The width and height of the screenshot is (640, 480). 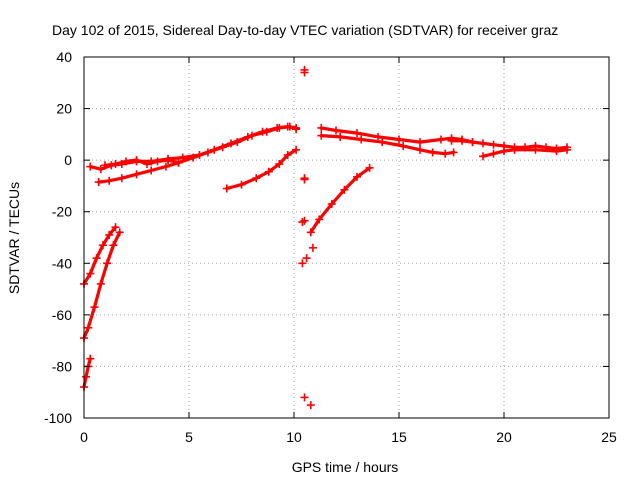 I want to click on y-axis-label: SDTVAR / TECUs, so click(x=14, y=238).